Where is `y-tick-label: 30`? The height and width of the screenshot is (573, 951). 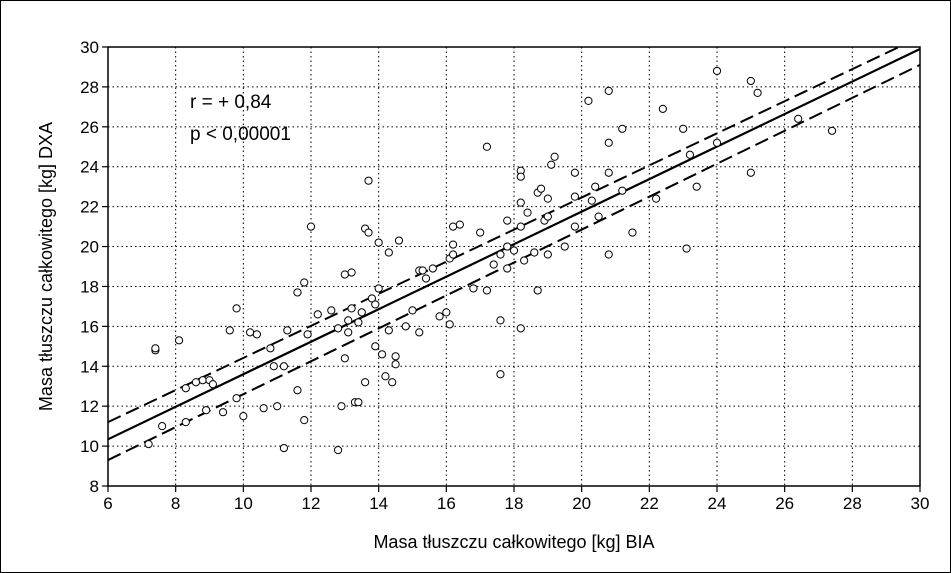
y-tick-label: 30 is located at coordinates (89, 47).